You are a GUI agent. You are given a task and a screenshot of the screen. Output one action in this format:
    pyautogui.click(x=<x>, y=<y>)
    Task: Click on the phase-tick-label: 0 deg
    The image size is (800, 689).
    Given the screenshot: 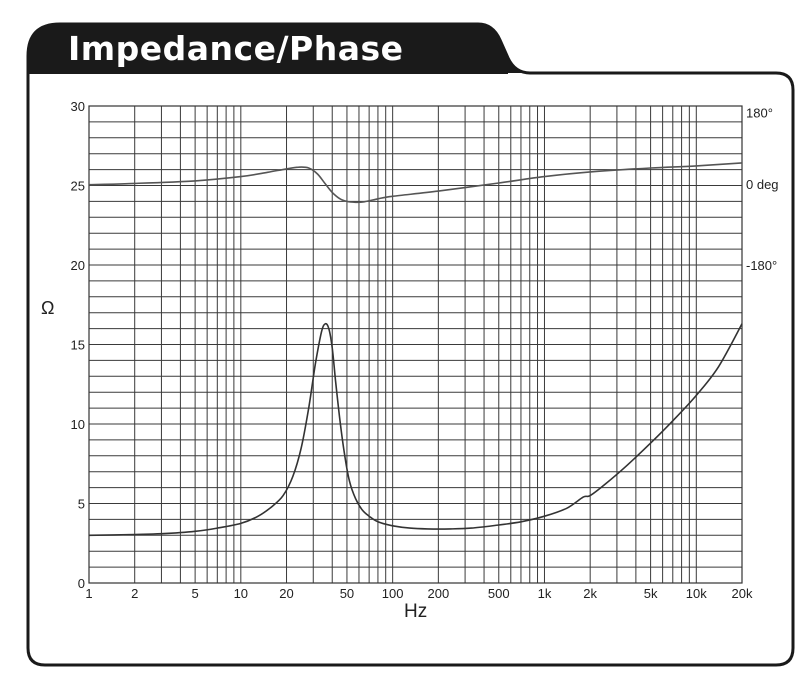 What is the action you would take?
    pyautogui.click(x=762, y=184)
    